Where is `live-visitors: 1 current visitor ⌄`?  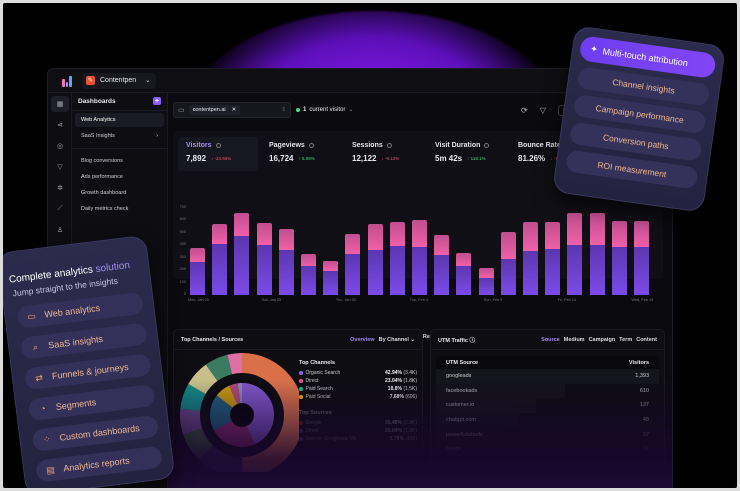 live-visitors: 1 current visitor ⌄ is located at coordinates (324, 109).